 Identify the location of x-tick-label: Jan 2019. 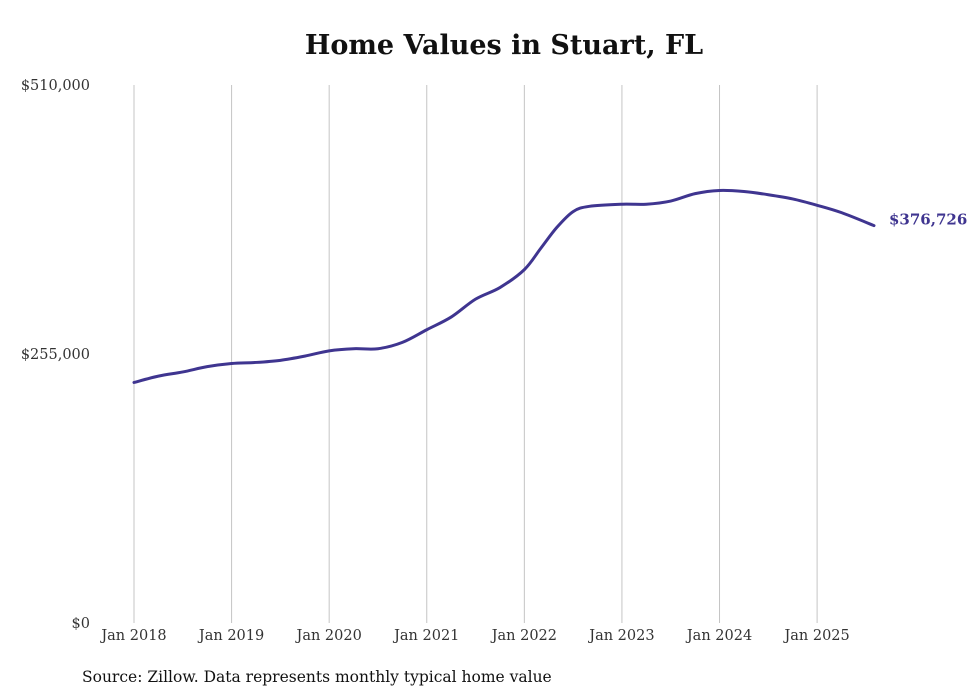
(230, 636).